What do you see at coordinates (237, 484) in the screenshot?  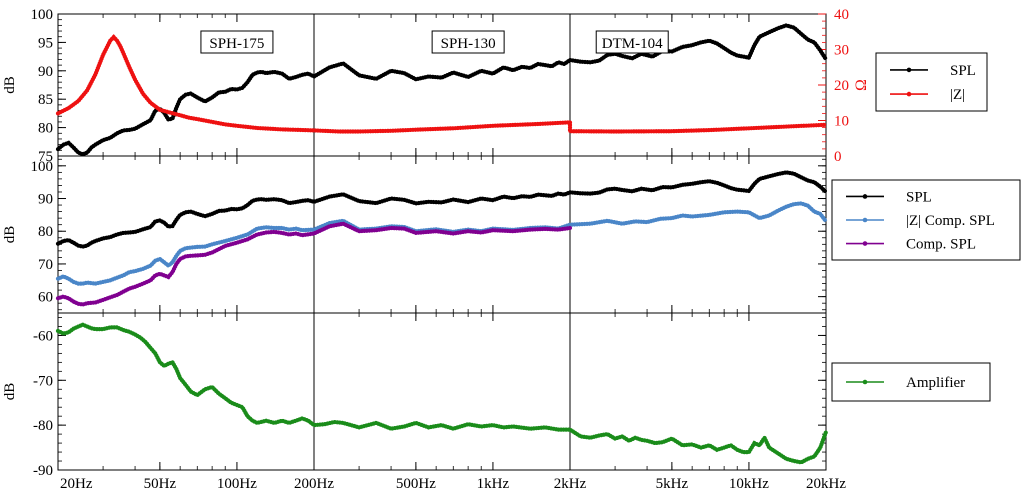 I see `x-tick-label: 100Hz` at bounding box center [237, 484].